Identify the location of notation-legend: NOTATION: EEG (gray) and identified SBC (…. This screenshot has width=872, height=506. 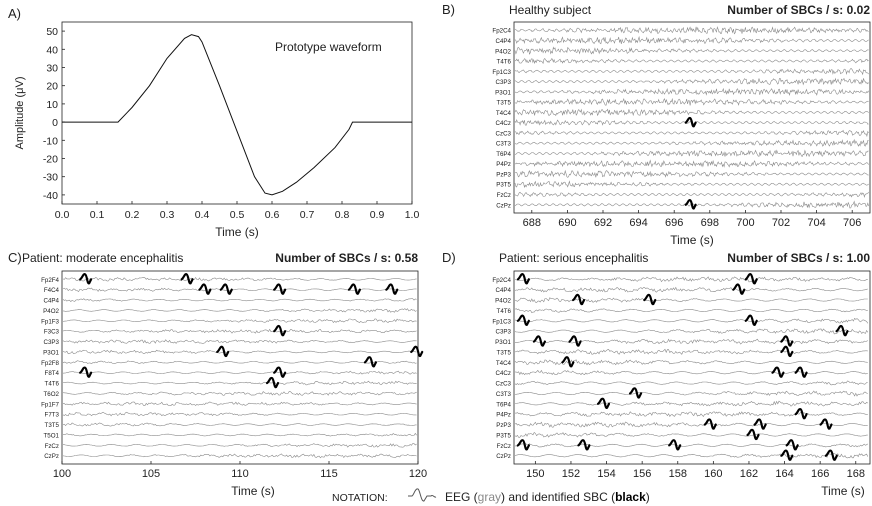
(491, 496).